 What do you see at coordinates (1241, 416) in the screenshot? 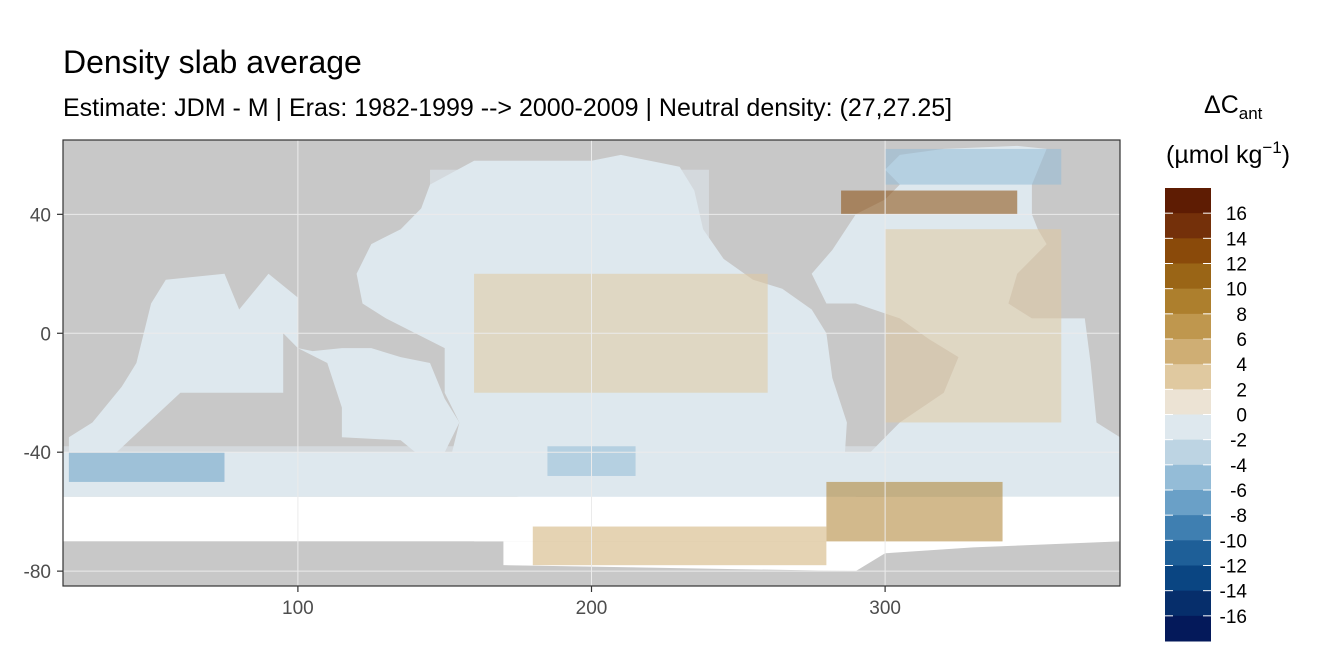
I see `legend-label-8: 0` at bounding box center [1241, 416].